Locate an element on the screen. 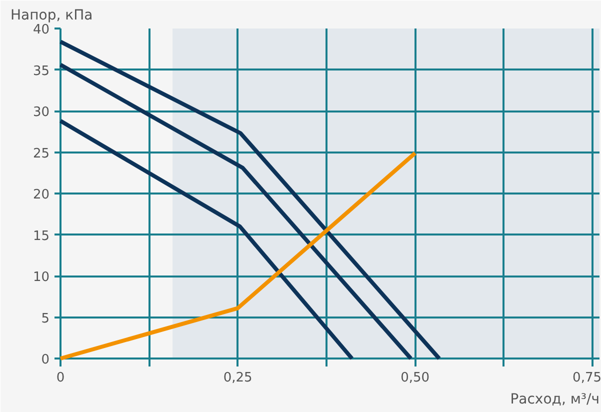 The height and width of the screenshot is (412, 601). y-tick-label: 35 is located at coordinates (41, 71).